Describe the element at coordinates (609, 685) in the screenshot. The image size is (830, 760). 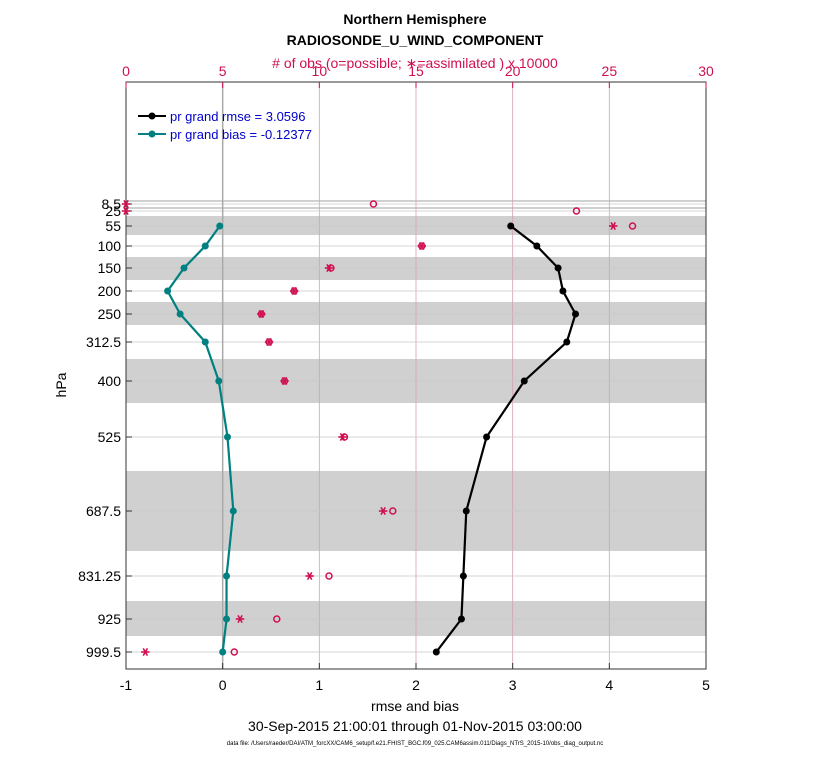
I see `x-tick-label: 4` at that location.